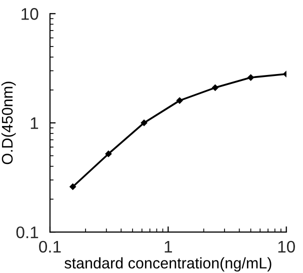 This screenshot has height=273, width=303. What do you see at coordinates (27, 232) in the screenshot?
I see `y-tick-label: 0.1` at bounding box center [27, 232].